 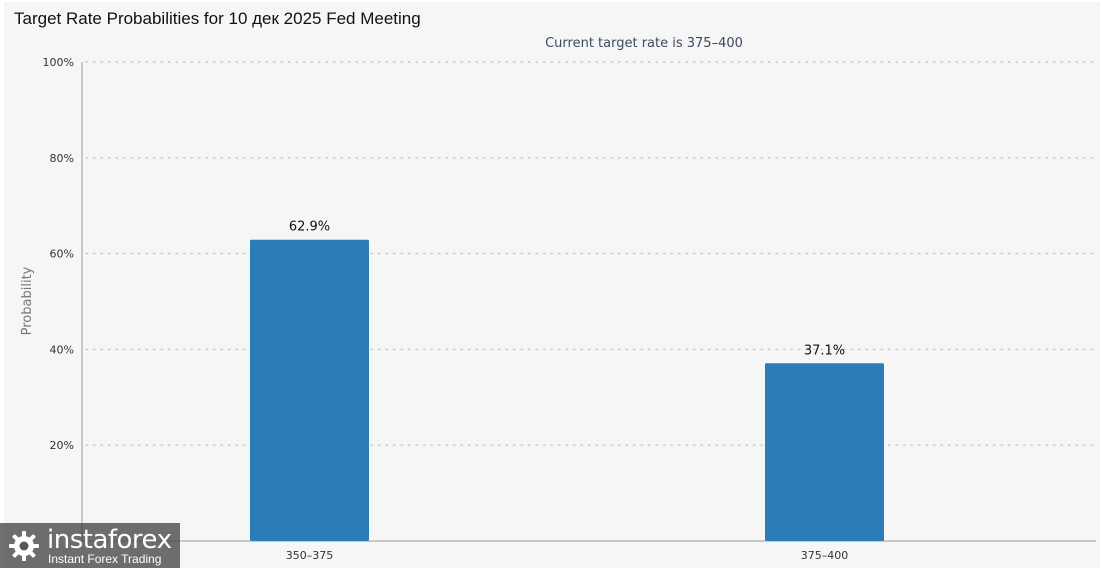 What do you see at coordinates (644, 43) in the screenshot?
I see `chart-subtitle: Current target rate is 375–400` at bounding box center [644, 43].